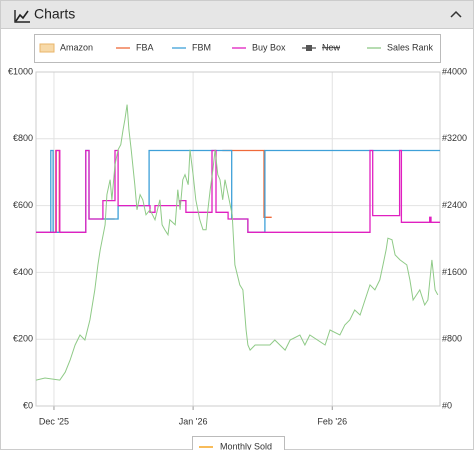 Image resolution: width=474 pixels, height=455 pixels. Describe the element at coordinates (193, 421) in the screenshot. I see `x-tick-label: Jan '26` at that location.